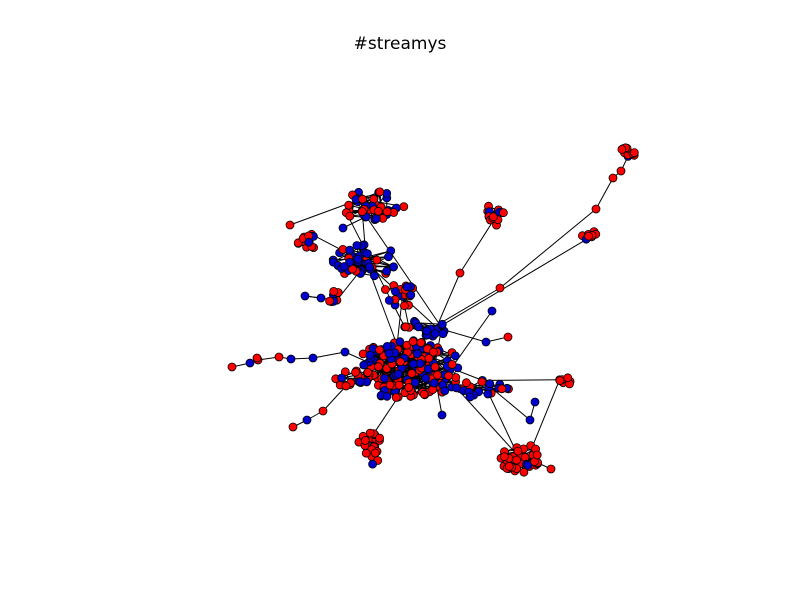 The image size is (800, 600). What do you see at coordinates (400, 44) in the screenshot?
I see `figure-title: #streamys` at bounding box center [400, 44].